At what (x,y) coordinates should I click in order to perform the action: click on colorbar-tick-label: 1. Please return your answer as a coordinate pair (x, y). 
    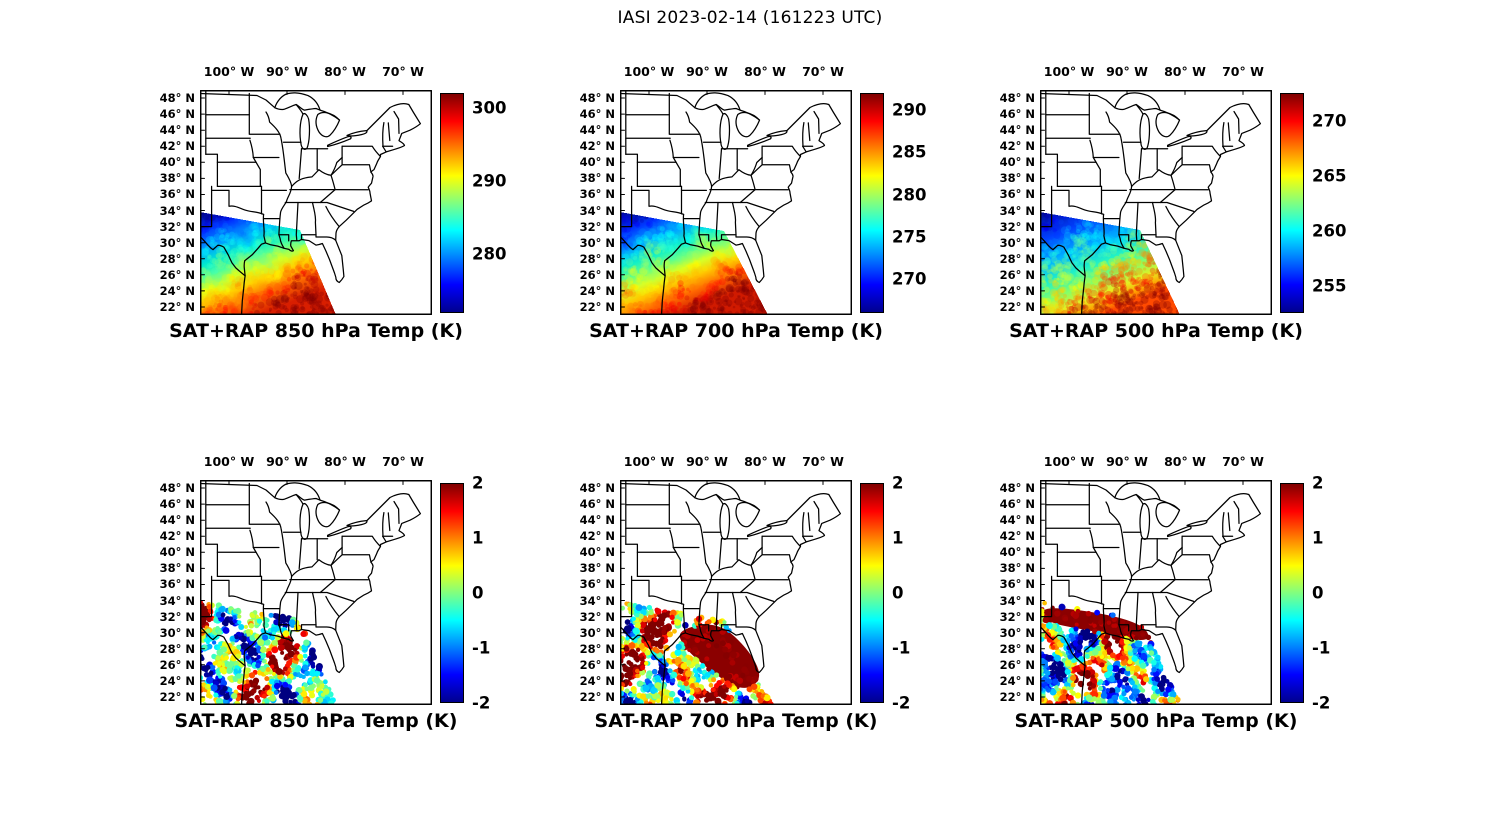
    Looking at the image, I should click on (898, 538).